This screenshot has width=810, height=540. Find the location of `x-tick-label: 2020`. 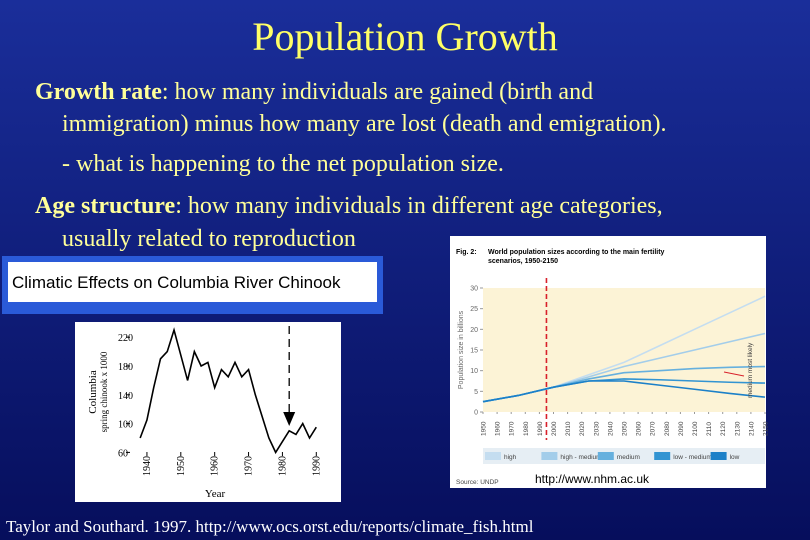

x-tick-label: 2020 is located at coordinates (582, 428).